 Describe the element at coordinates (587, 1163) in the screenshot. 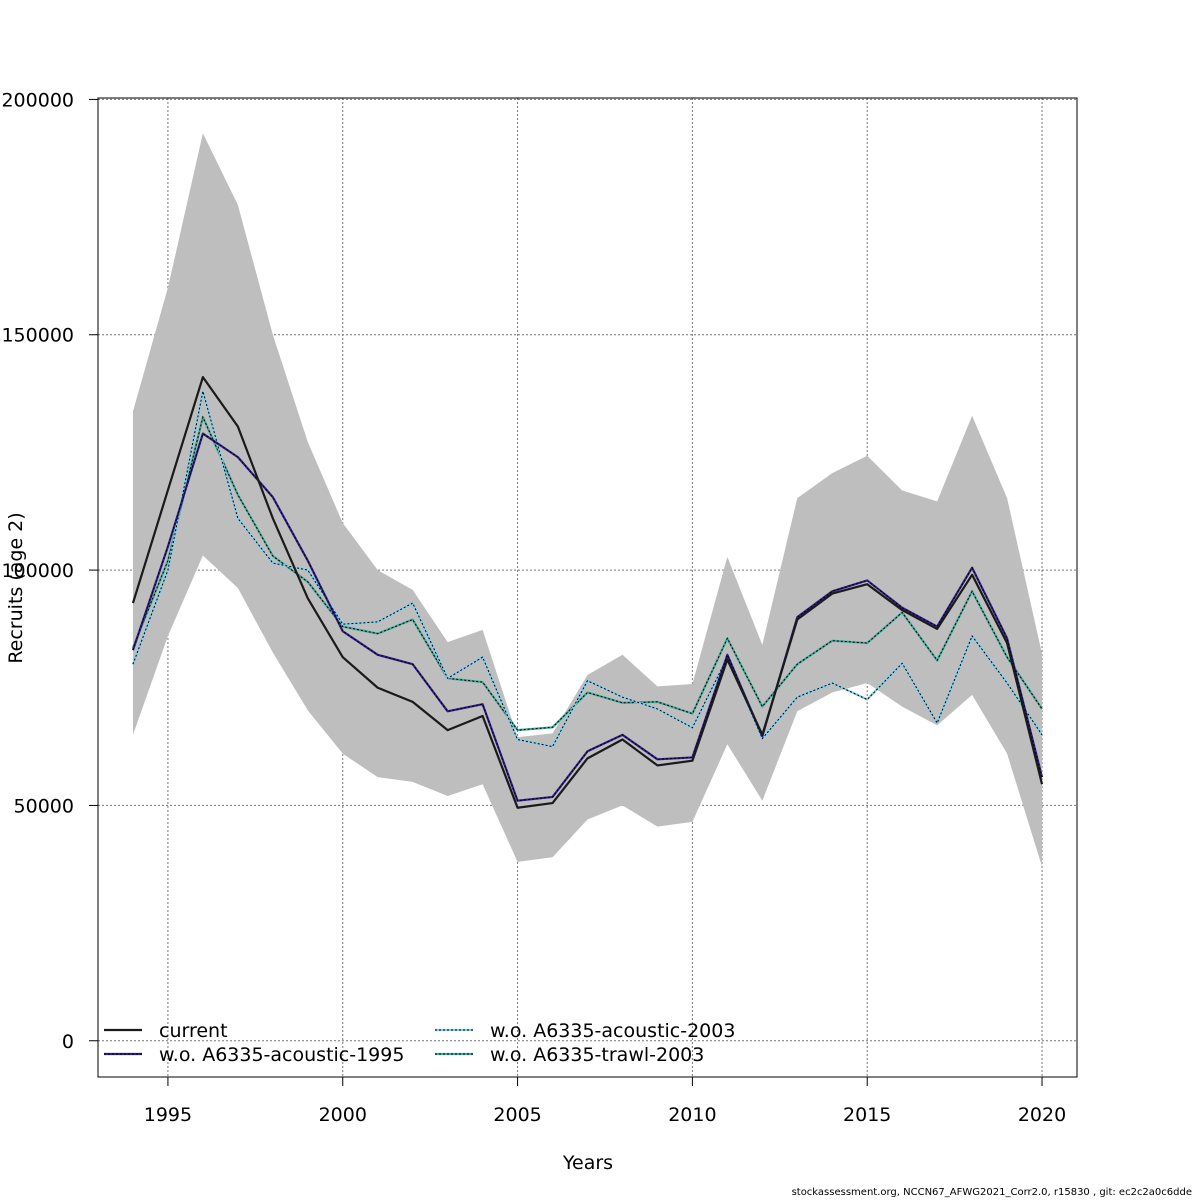

I see `x-axis-title: Years` at that location.